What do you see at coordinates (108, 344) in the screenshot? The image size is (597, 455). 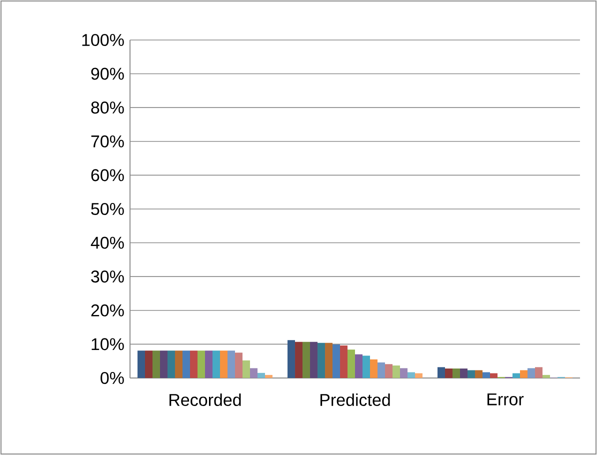 I see `y-tick-label: 10%` at bounding box center [108, 344].